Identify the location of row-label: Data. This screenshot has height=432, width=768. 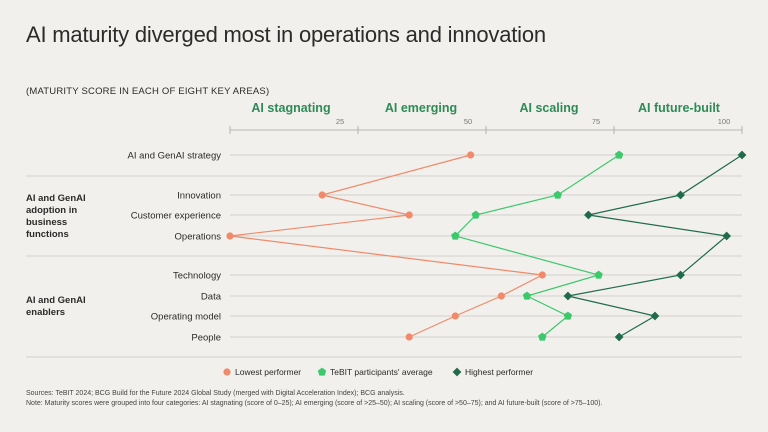
(211, 297).